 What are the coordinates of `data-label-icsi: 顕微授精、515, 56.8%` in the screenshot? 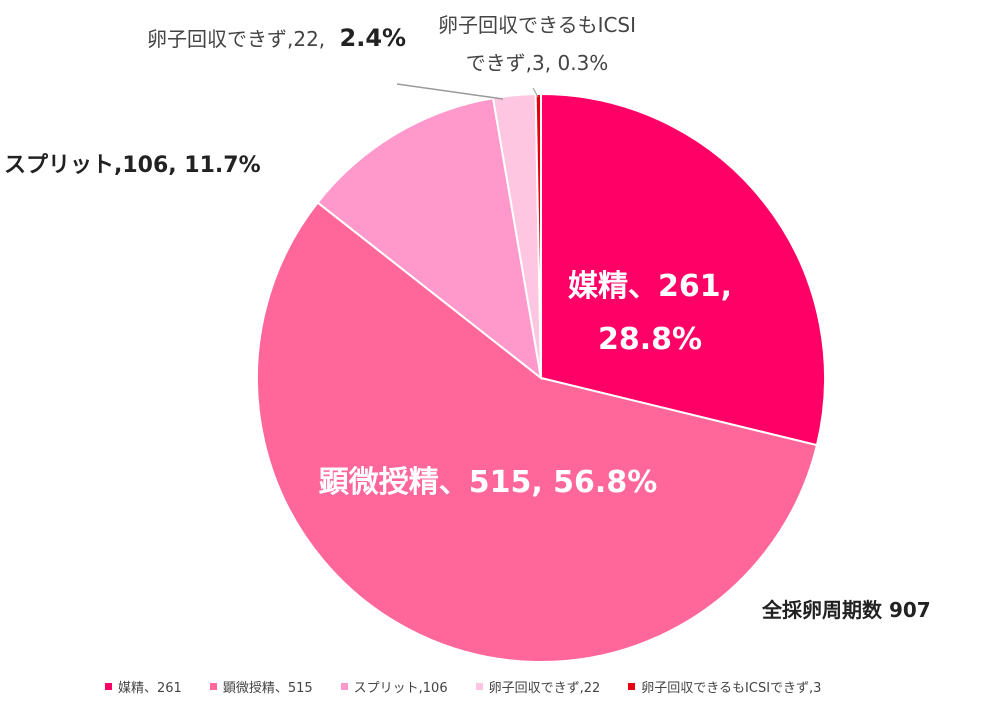 It's located at (488, 482).